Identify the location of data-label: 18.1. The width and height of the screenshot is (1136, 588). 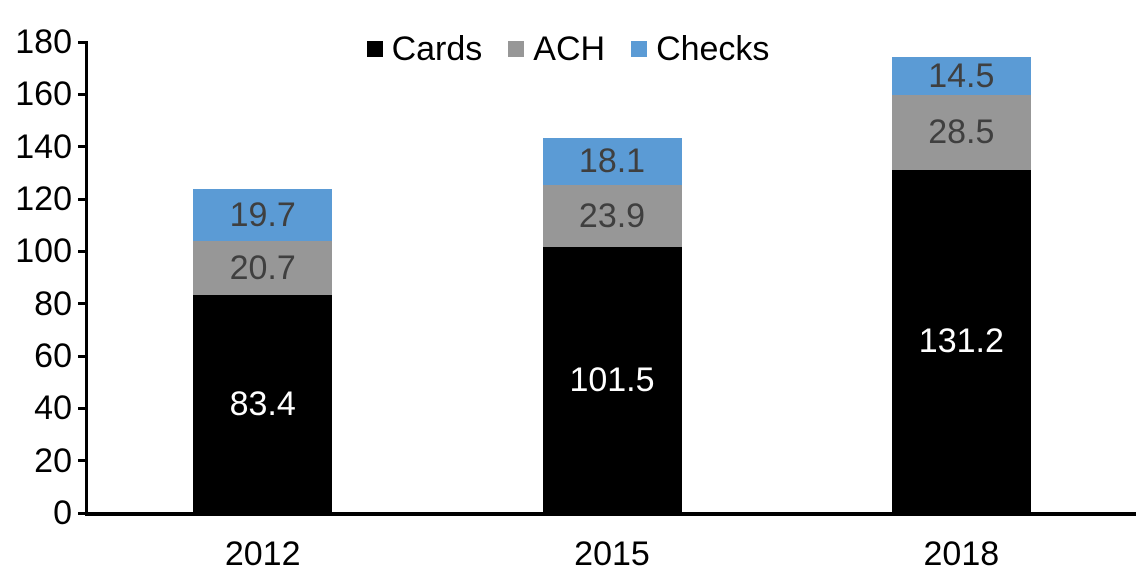
(612, 161).